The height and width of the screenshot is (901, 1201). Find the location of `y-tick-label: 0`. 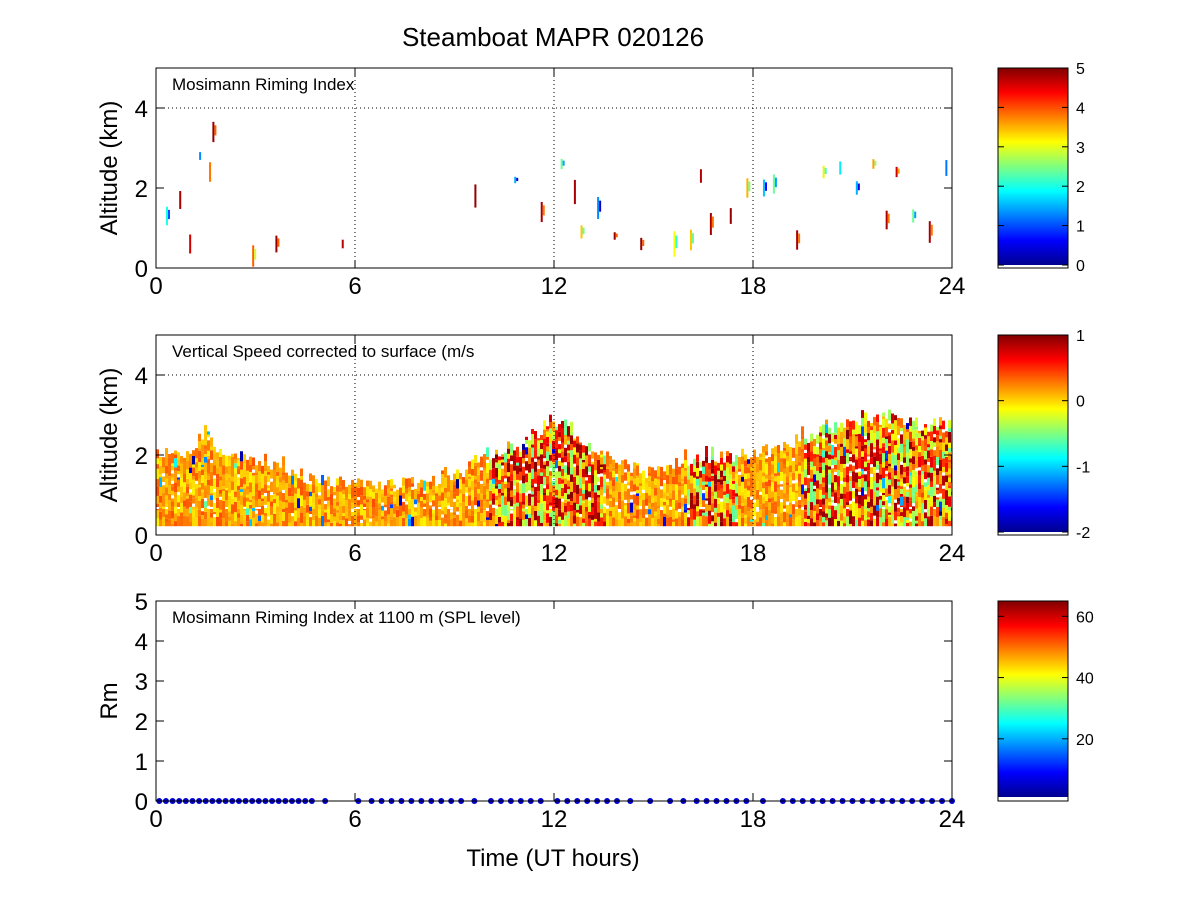

y-tick-label: 0 is located at coordinates (141, 269).